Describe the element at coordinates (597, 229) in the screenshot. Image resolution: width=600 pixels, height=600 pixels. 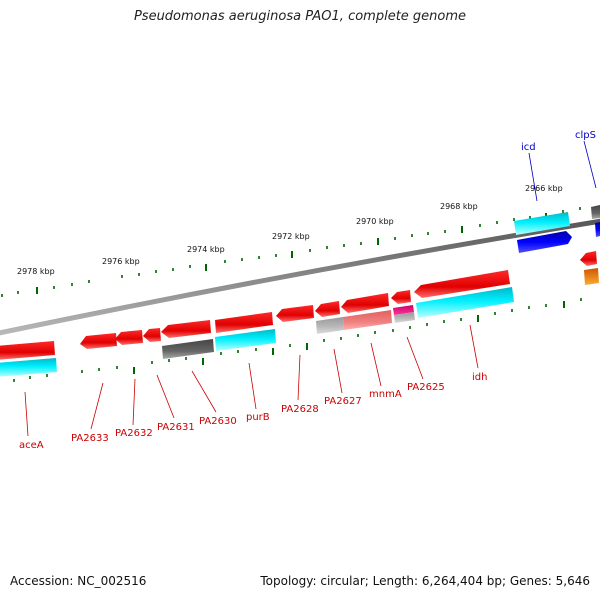
I see `gene-arrow-clpS` at that location.